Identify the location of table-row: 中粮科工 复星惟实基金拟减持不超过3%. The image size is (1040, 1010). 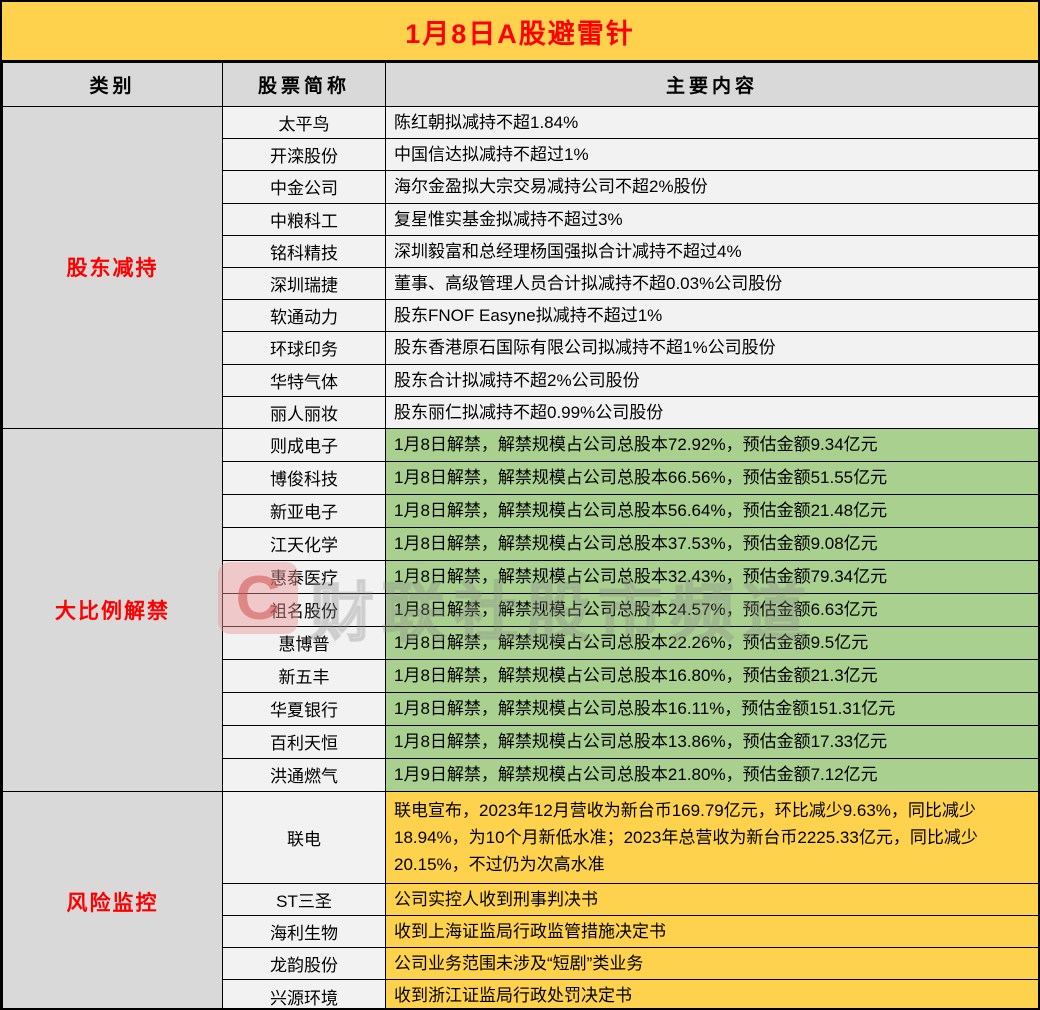
(520, 219).